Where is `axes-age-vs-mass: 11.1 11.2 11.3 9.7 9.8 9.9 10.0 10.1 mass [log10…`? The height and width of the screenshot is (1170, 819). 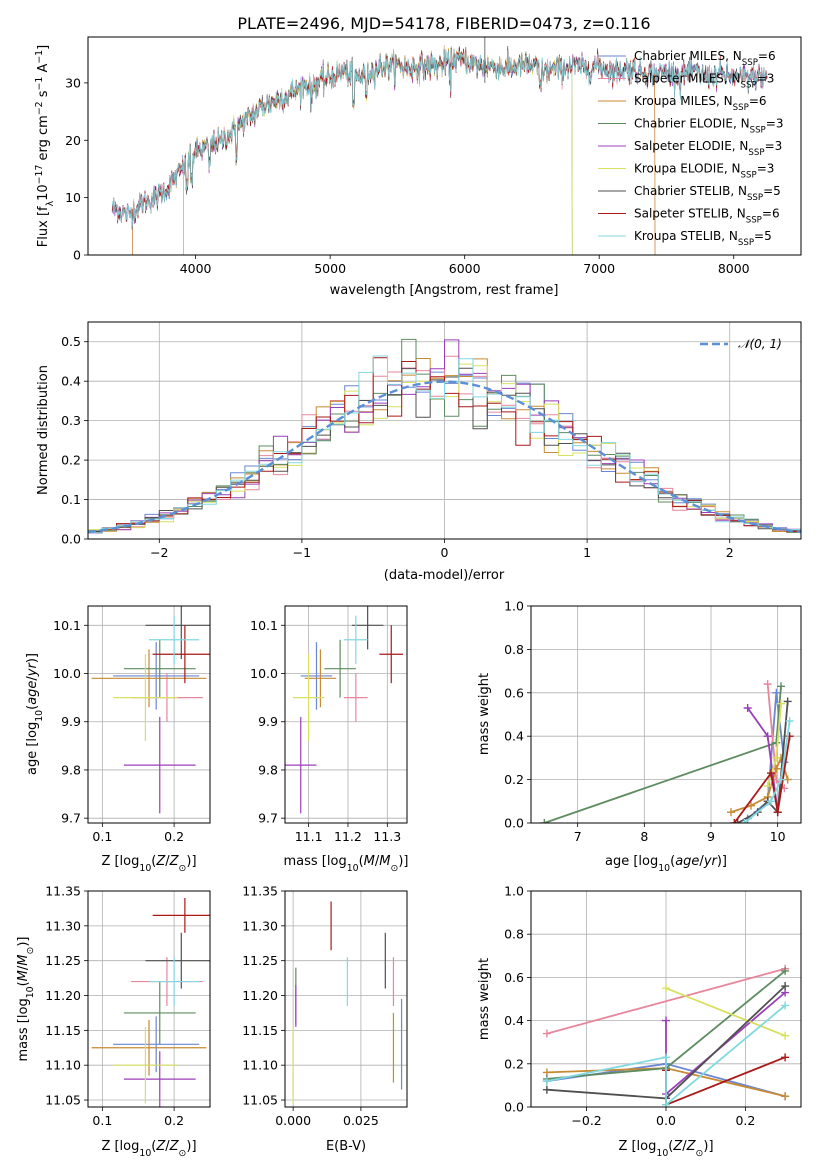
axes-age-vs-mass: 11.1 11.2 11.3 9.7 9.8 9.9 10.0 10.1 mass [log10… is located at coordinates (329, 739).